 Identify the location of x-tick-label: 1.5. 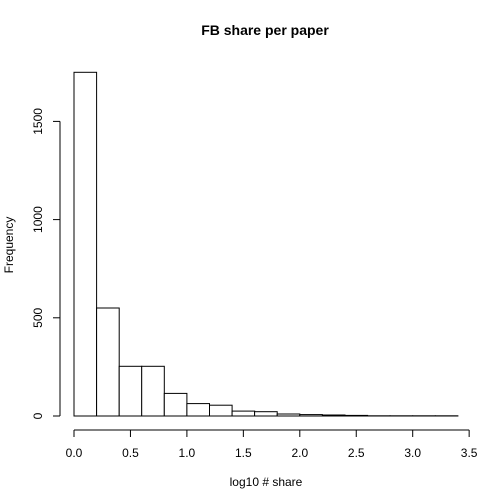
(243, 453).